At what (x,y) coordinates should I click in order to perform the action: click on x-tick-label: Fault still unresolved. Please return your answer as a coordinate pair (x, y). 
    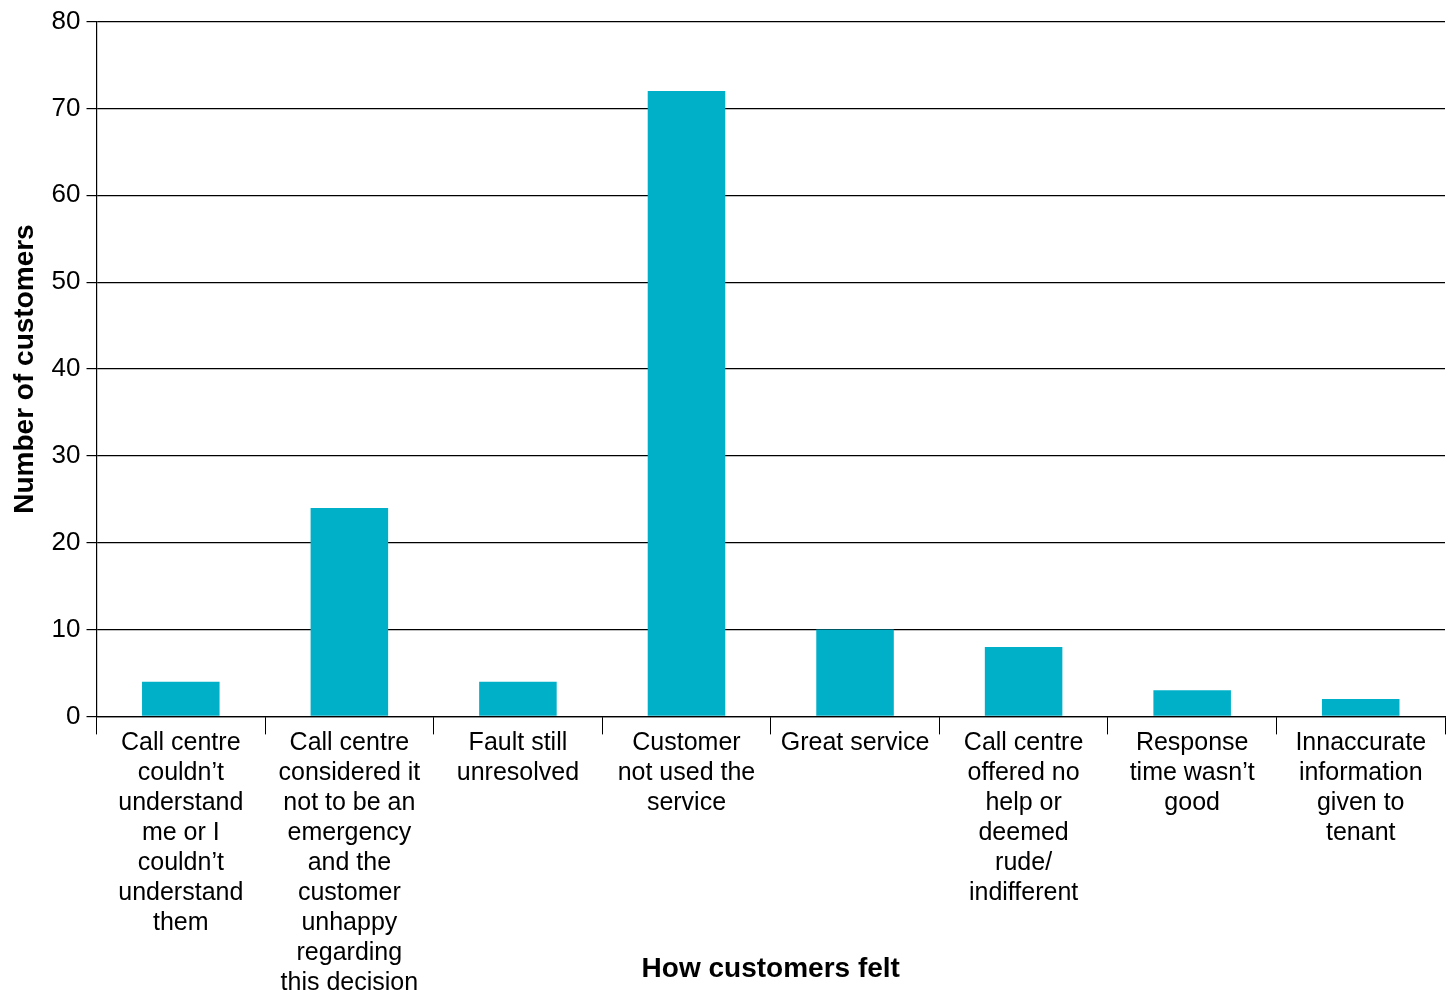
    Looking at the image, I should click on (518, 756).